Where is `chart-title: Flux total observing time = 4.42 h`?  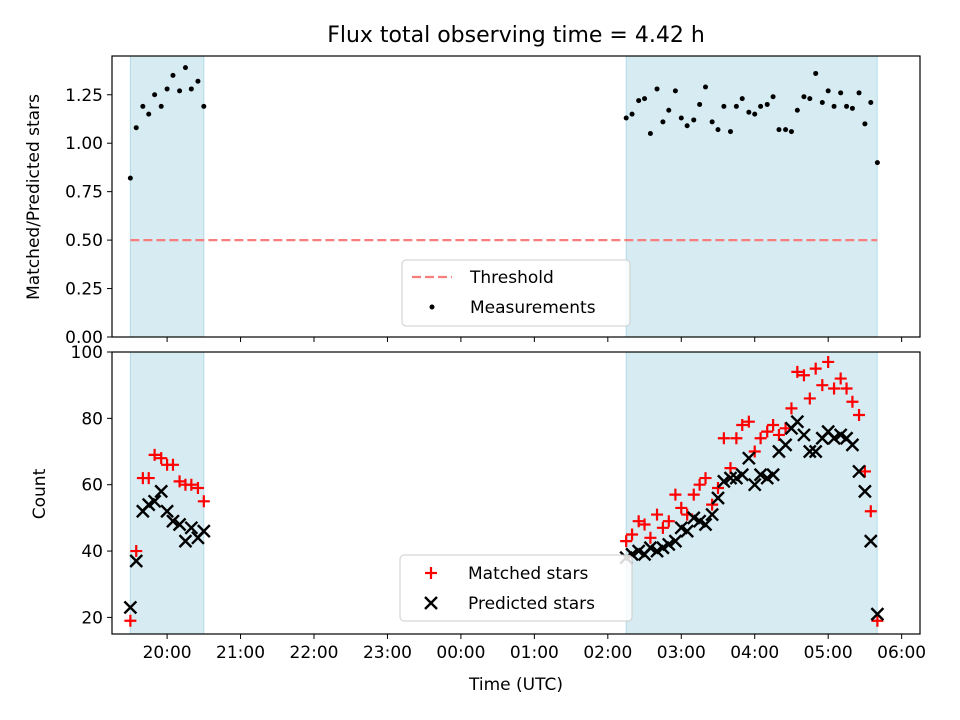
chart-title: Flux total observing time = 4.42 h is located at coordinates (516, 35).